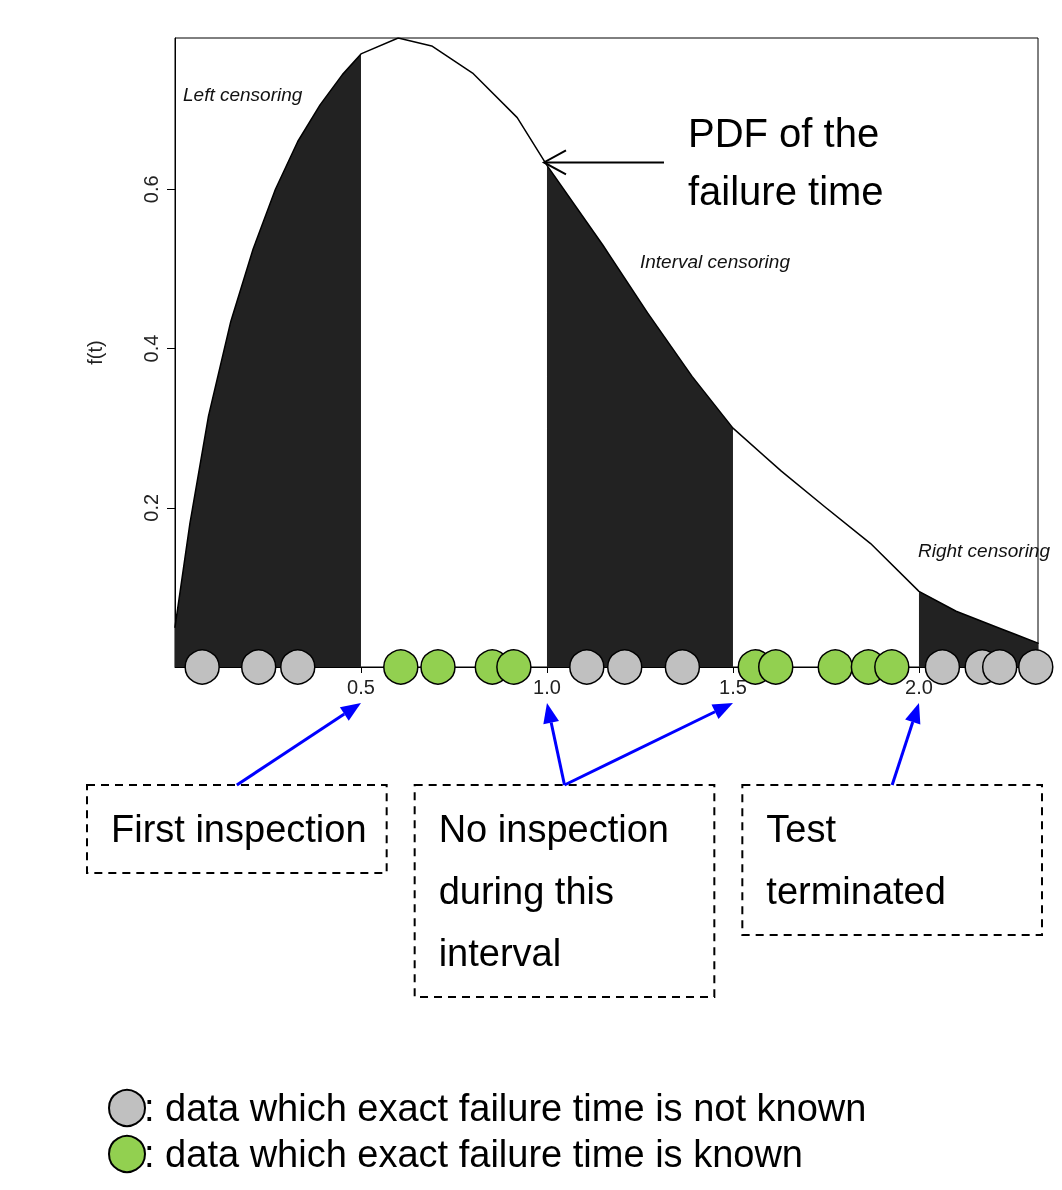  What do you see at coordinates (553, 891) in the screenshot?
I see `text: No inspection during this interval` at bounding box center [553, 891].